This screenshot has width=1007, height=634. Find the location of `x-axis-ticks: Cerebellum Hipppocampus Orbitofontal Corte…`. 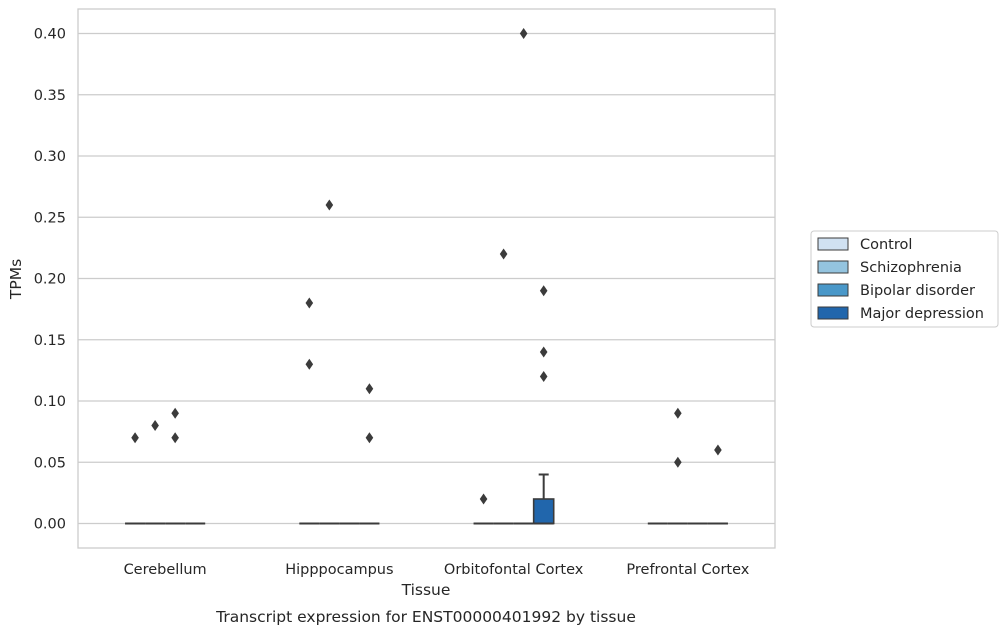

x-axis-ticks: Cerebellum Hipppocampus Orbitofontal Corte… is located at coordinates (437, 570).